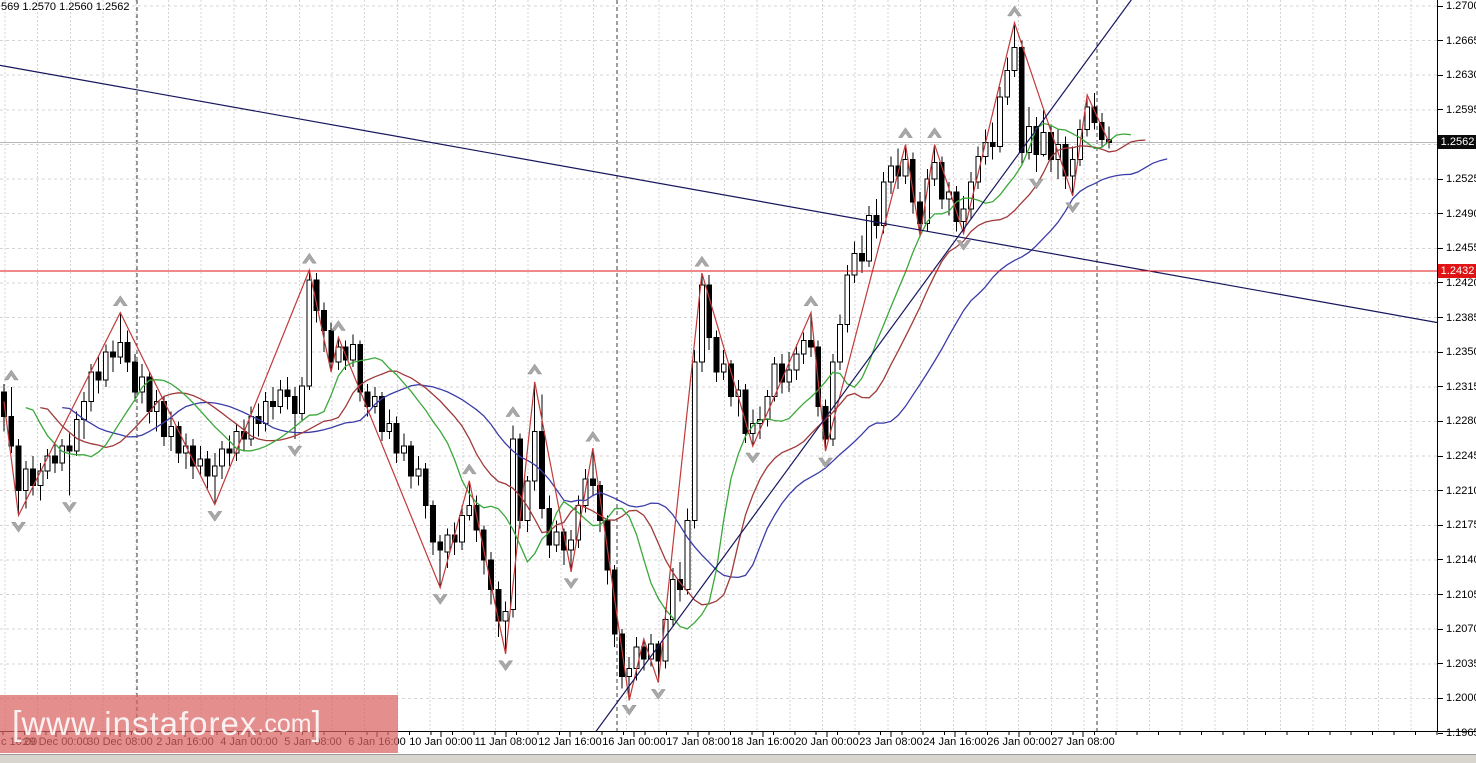  Describe the element at coordinates (120, 742) in the screenshot. I see `time-axis-label: 30 Dec 08:00` at that location.